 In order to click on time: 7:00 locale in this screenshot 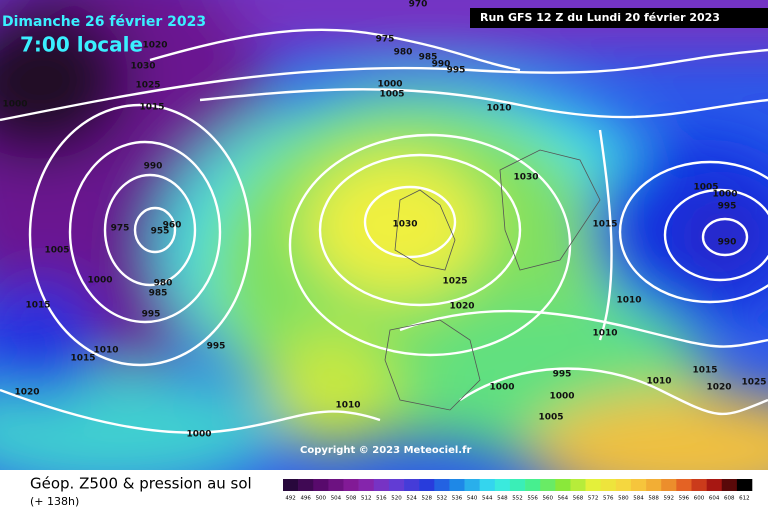, I will do `click(81, 45)`.